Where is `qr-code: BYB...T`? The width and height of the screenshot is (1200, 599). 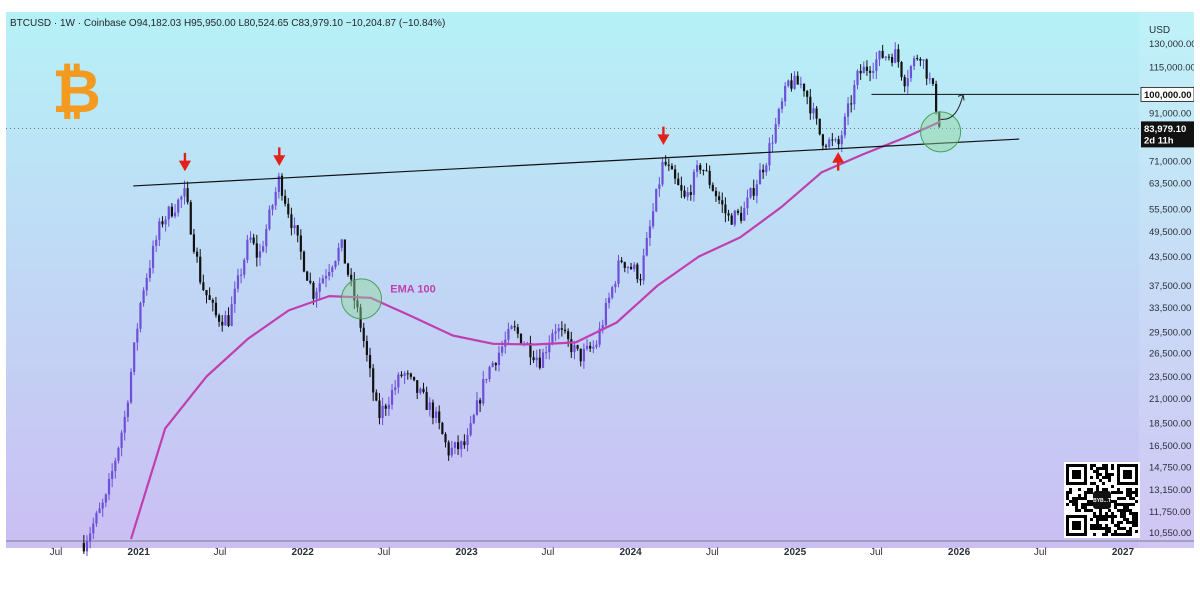
qr-code: BYB...T is located at coordinates (1102, 500).